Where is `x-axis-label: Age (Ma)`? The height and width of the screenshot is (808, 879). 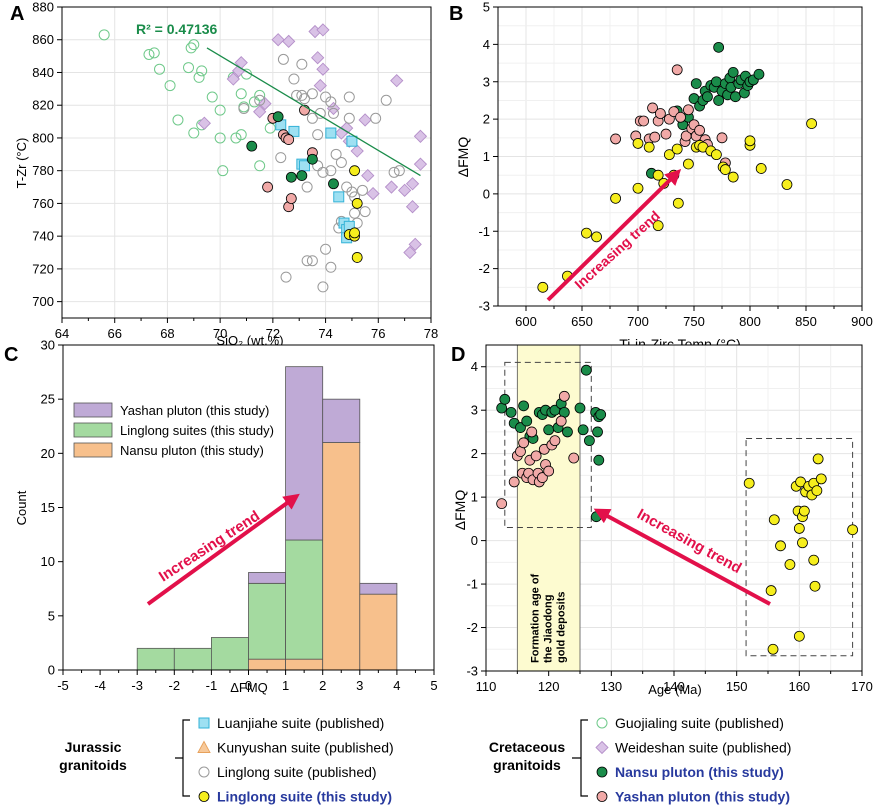 x-axis-label: Age (Ma) is located at coordinates (674, 689).